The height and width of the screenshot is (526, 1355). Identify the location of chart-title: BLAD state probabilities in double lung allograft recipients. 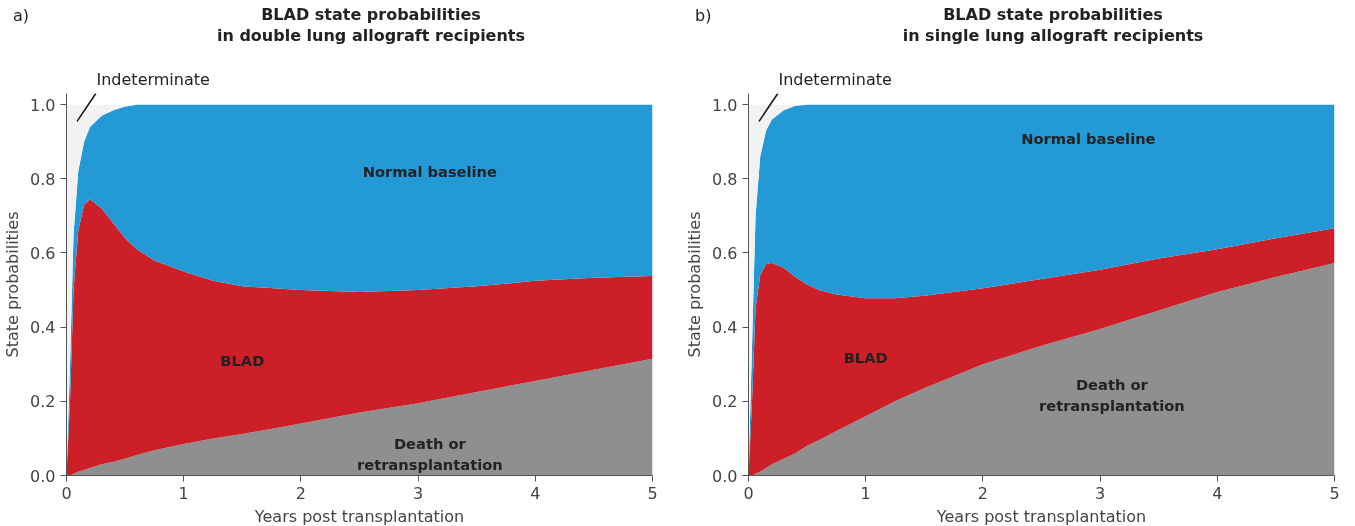
(371, 26).